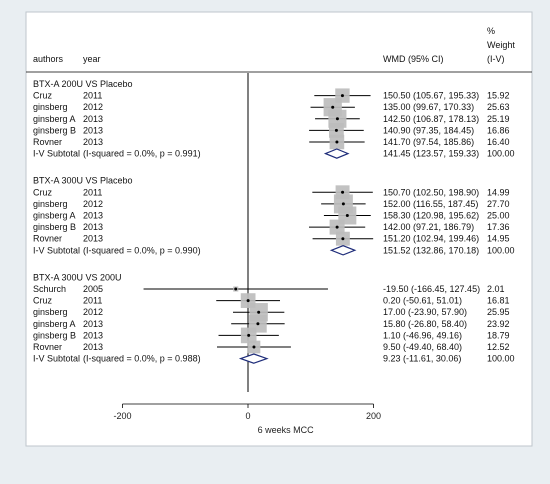  I want to click on study-effect: 1.10 (-46.96, 49.16), so click(422, 335).